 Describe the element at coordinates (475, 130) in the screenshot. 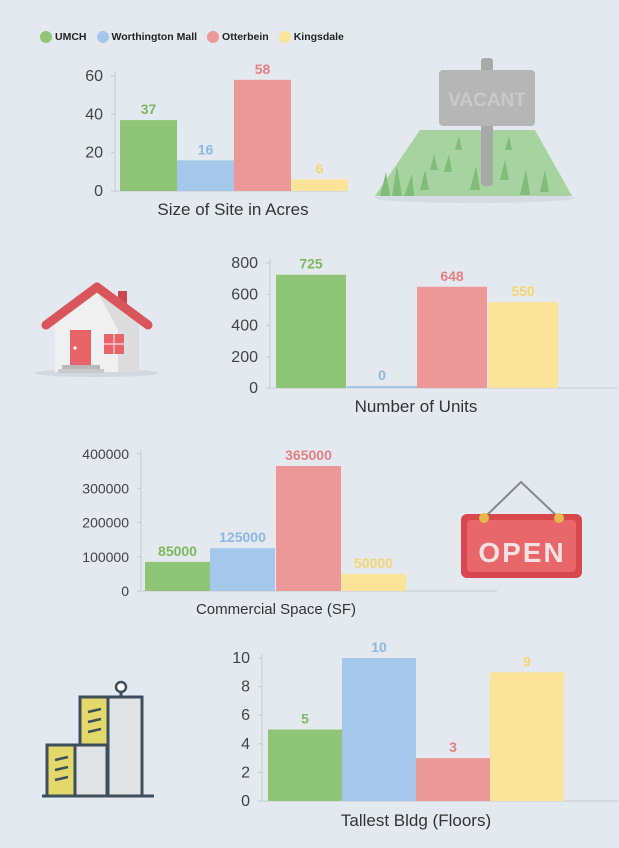

I see `vacant-lot-icon: VACANT` at that location.